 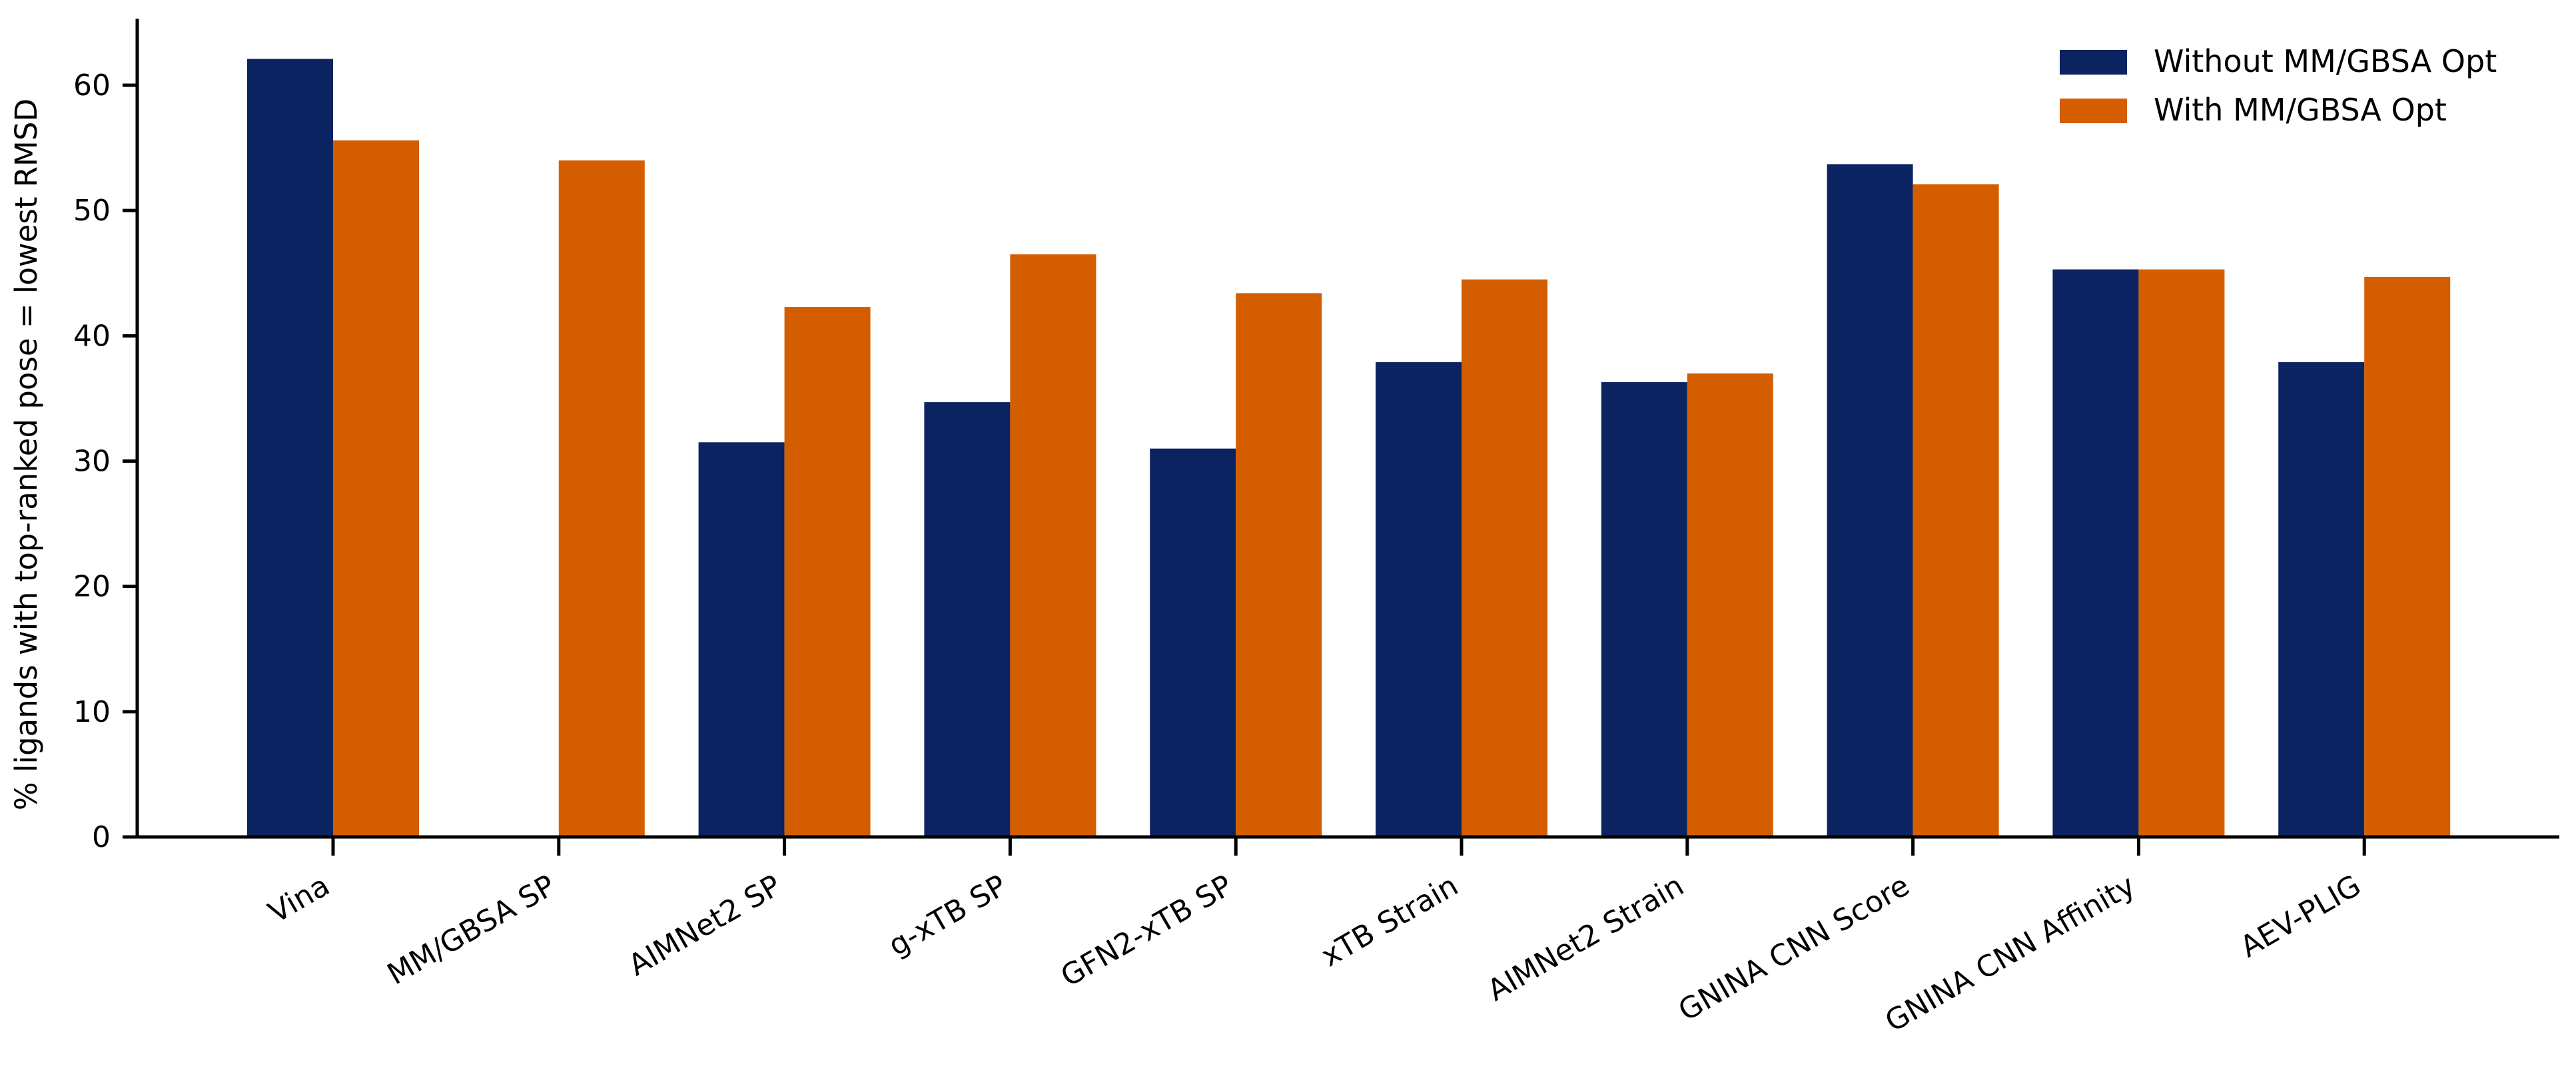 What do you see at coordinates (602, 498) in the screenshot?
I see `bar-with-mm-gbsa-sp` at bounding box center [602, 498].